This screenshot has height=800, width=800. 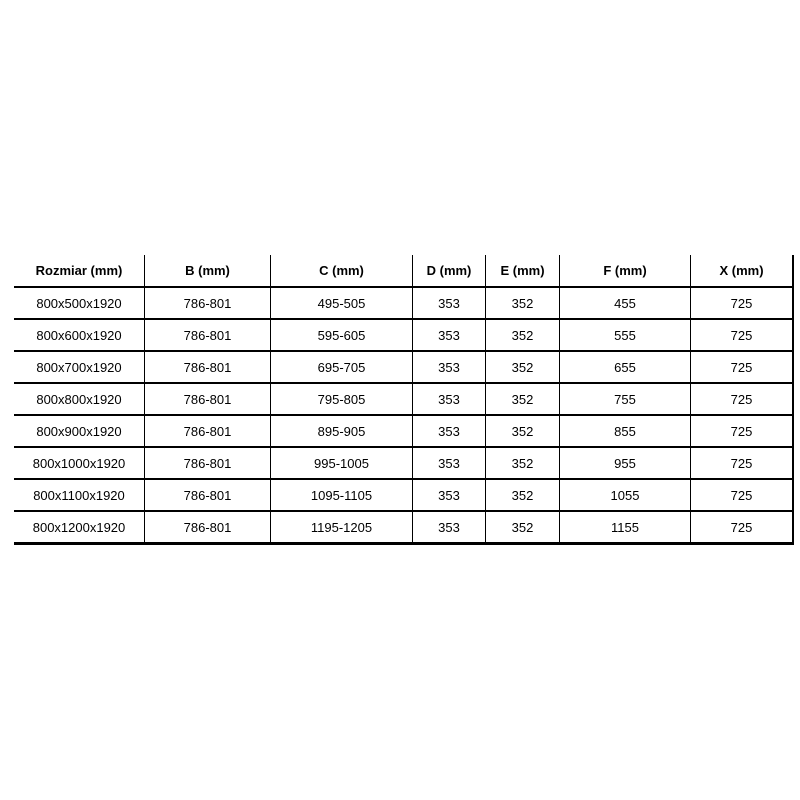 I want to click on table-cell-r4-c0: 800x900x1920, so click(x=79, y=431).